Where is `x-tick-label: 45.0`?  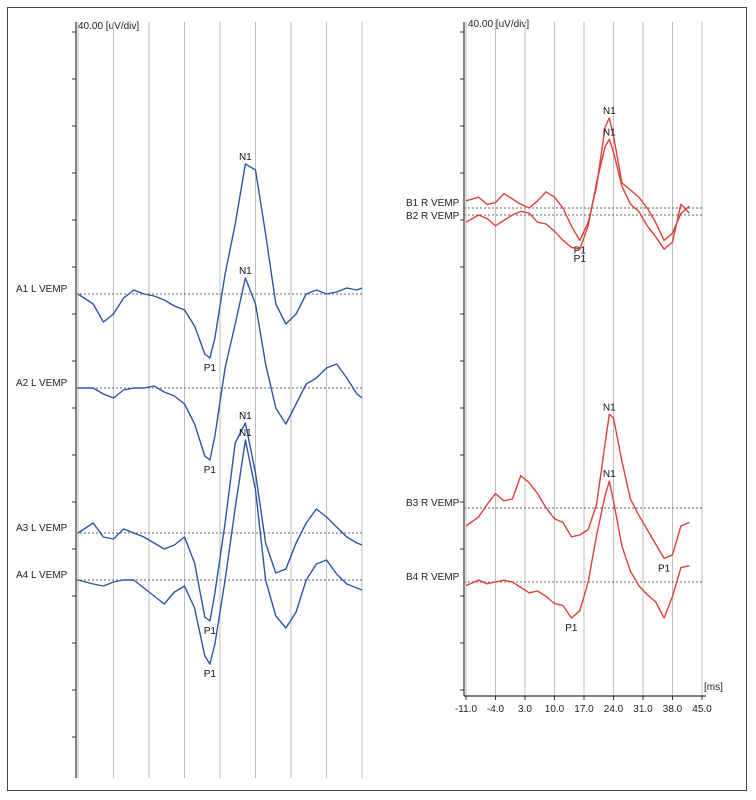 x-tick-label: 45.0 is located at coordinates (702, 709).